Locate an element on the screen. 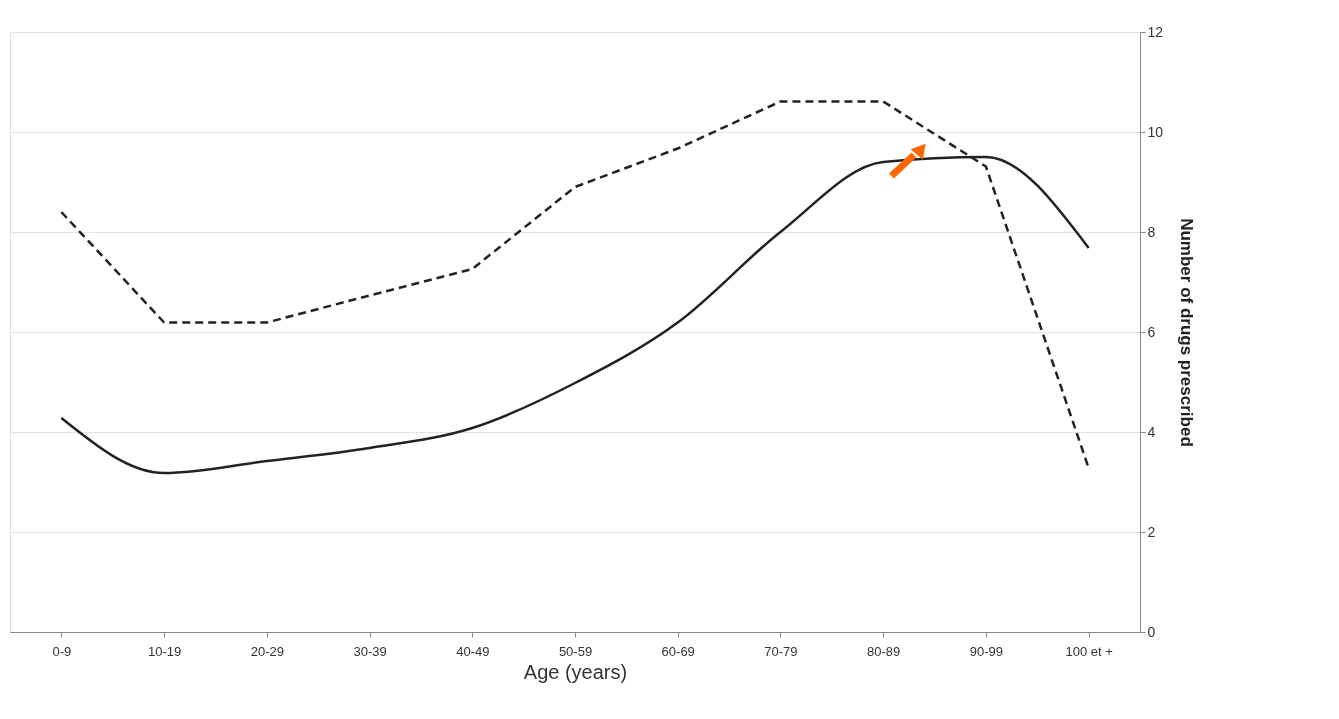  x-tick-label: 10-19 is located at coordinates (164, 651).